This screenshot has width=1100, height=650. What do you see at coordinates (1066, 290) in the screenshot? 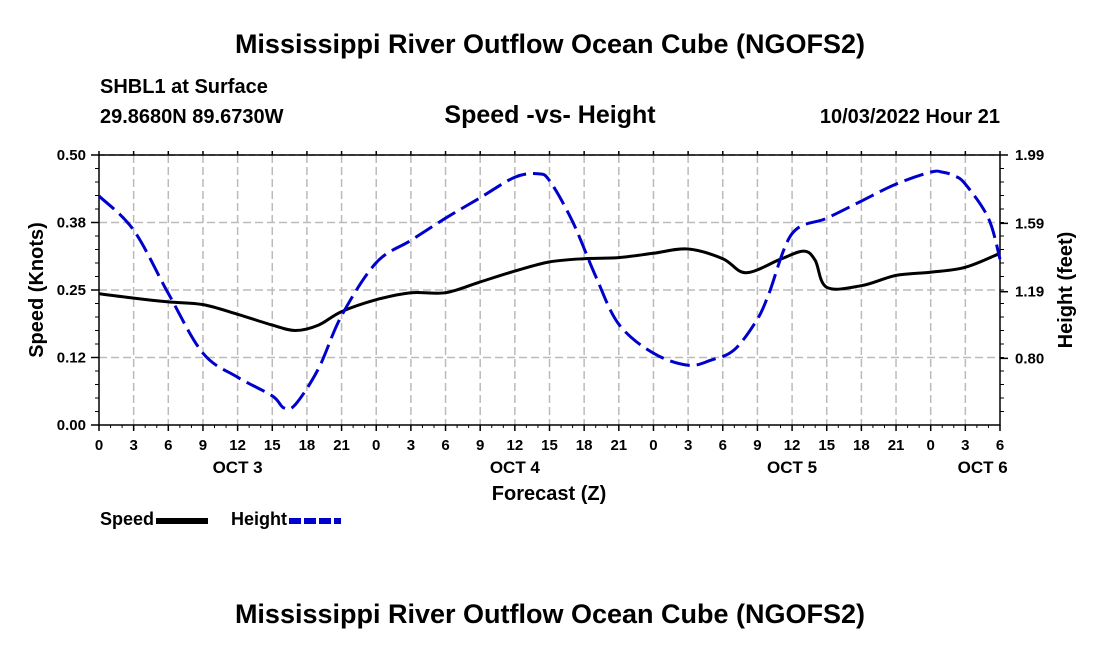
I see `y-right-axis-title: Height (feet)` at bounding box center [1066, 290].